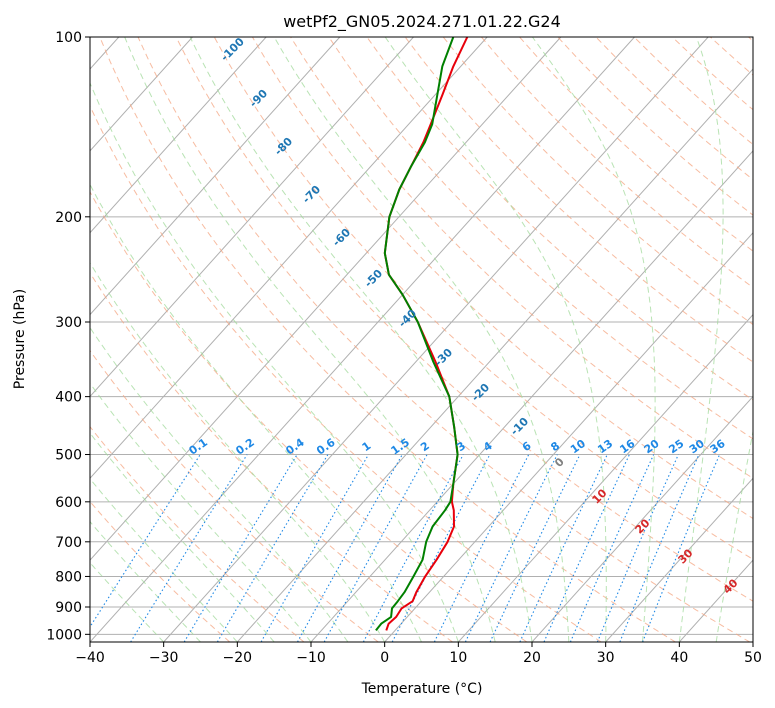  What do you see at coordinates (527, 446) in the screenshot?
I see `mixing-ratio-label: 6` at bounding box center [527, 446].